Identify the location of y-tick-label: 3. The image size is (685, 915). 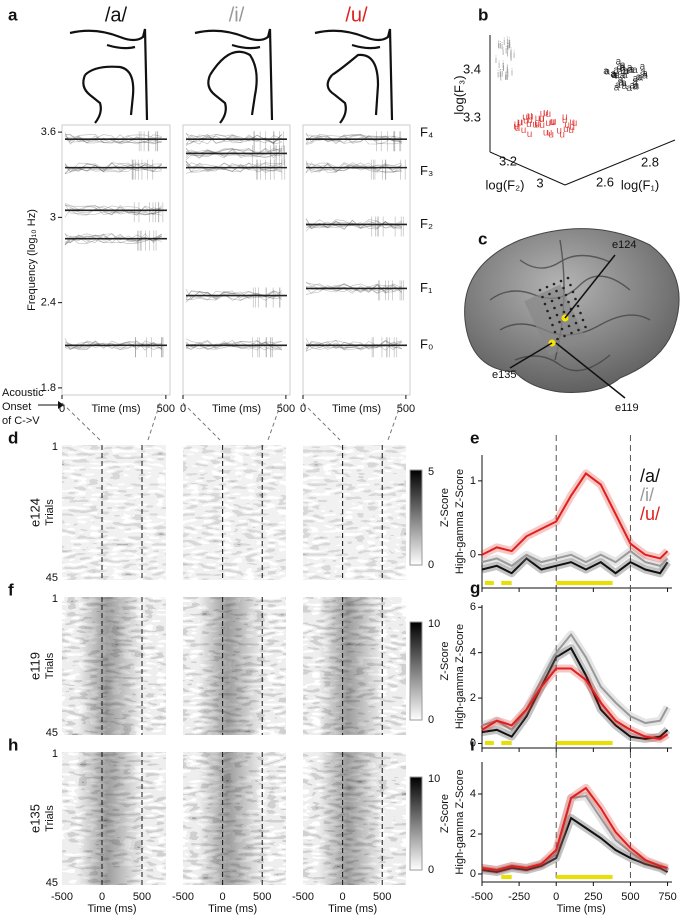
(53, 217).